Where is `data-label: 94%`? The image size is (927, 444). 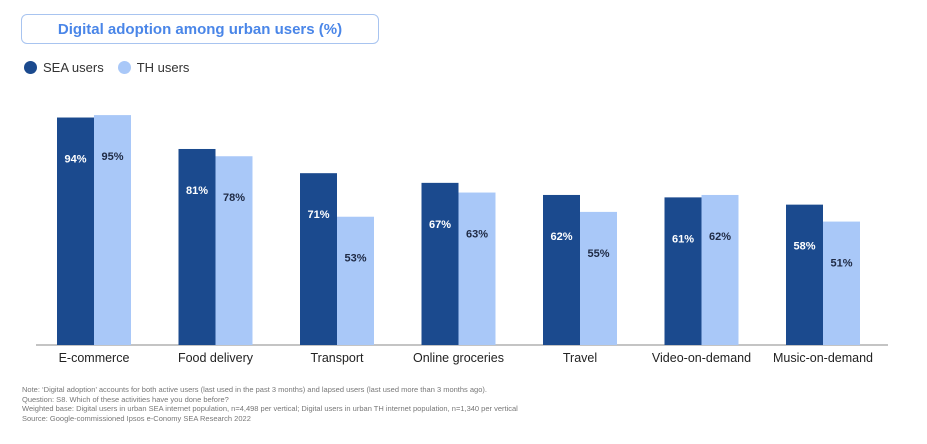 data-label: 94% is located at coordinates (75, 160).